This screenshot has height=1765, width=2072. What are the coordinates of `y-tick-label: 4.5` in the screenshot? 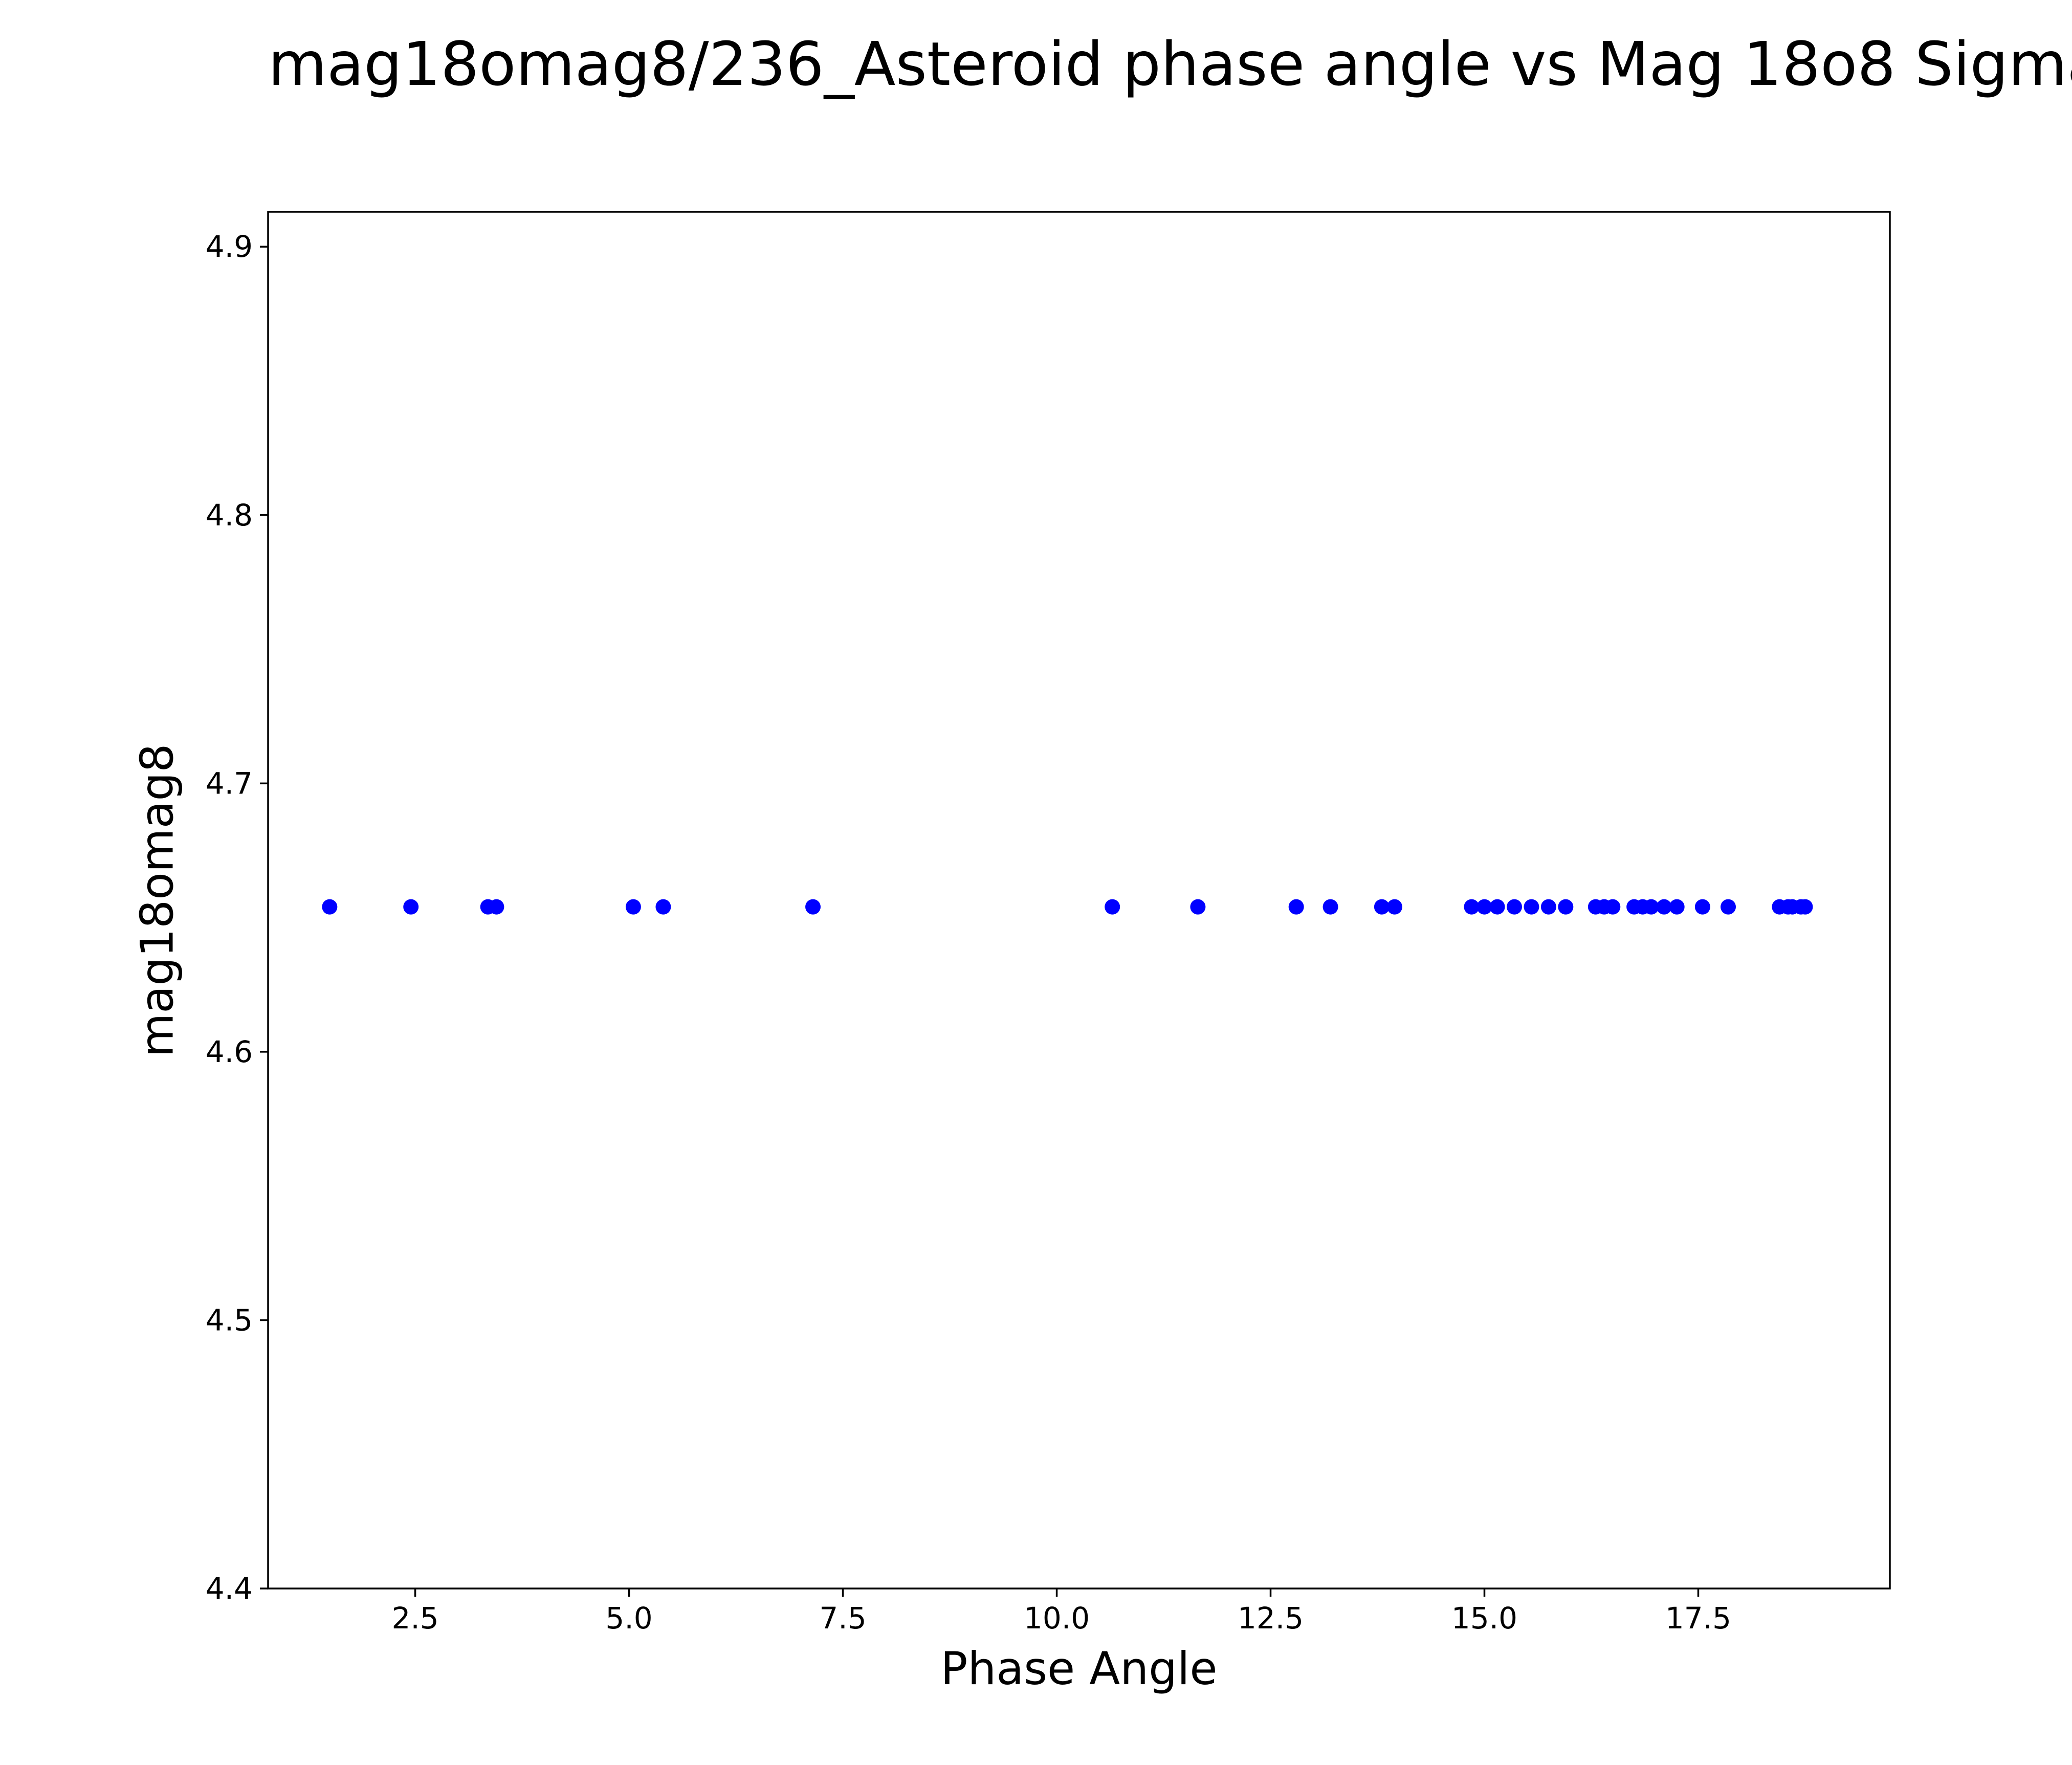 It's located at (229, 1320).